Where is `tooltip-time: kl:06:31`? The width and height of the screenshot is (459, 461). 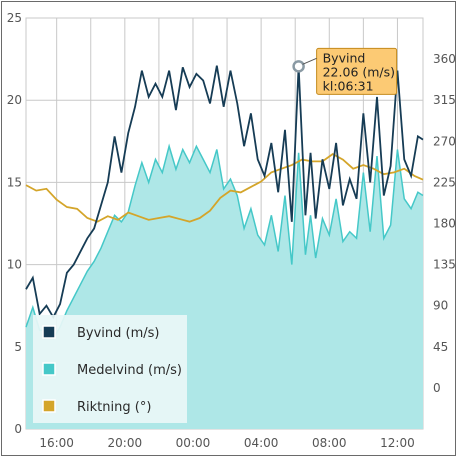
tooltip-time: kl:06:31 is located at coordinates (348, 85).